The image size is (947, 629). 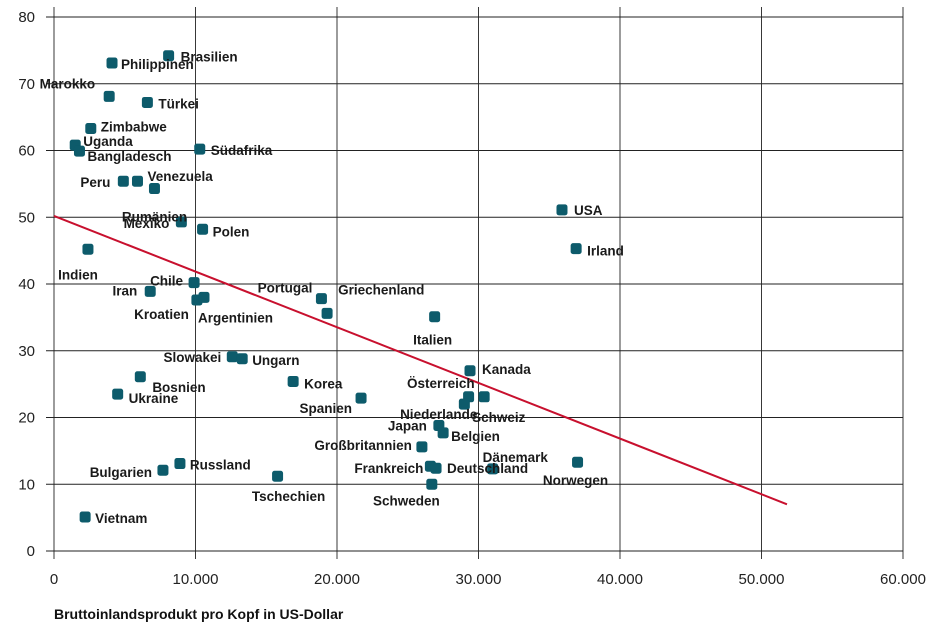 I want to click on point-label: Frankreich, so click(x=388, y=468).